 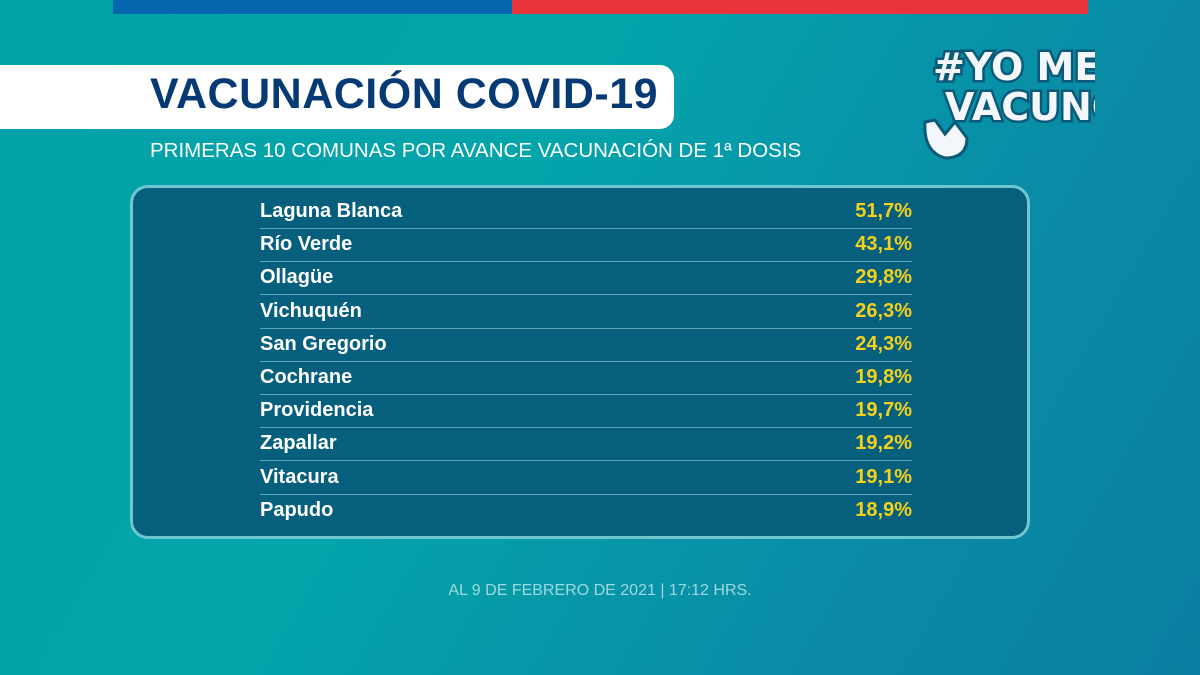 What do you see at coordinates (883, 343) in the screenshot?
I see `vaccination-percent: 24,3%` at bounding box center [883, 343].